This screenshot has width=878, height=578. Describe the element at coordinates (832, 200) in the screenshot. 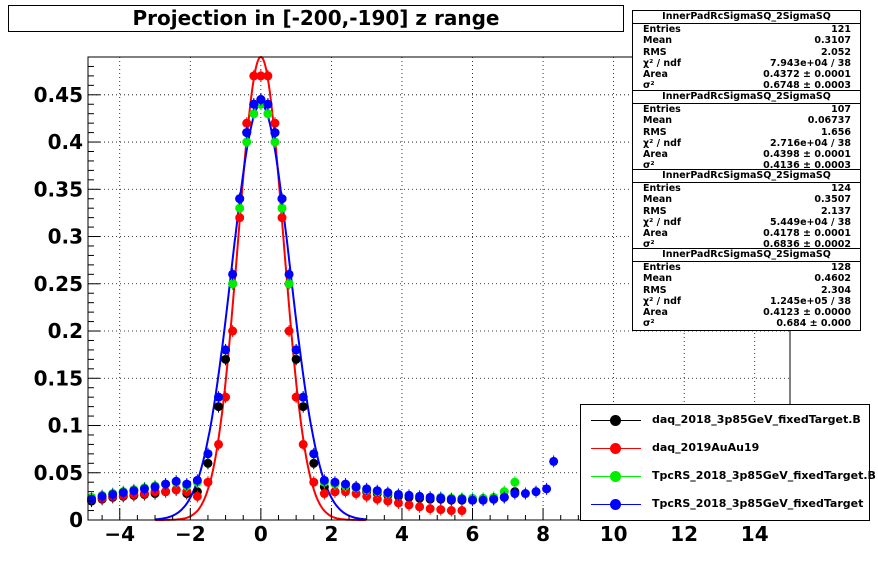

I see `stat-value: 0.3507` at that location.